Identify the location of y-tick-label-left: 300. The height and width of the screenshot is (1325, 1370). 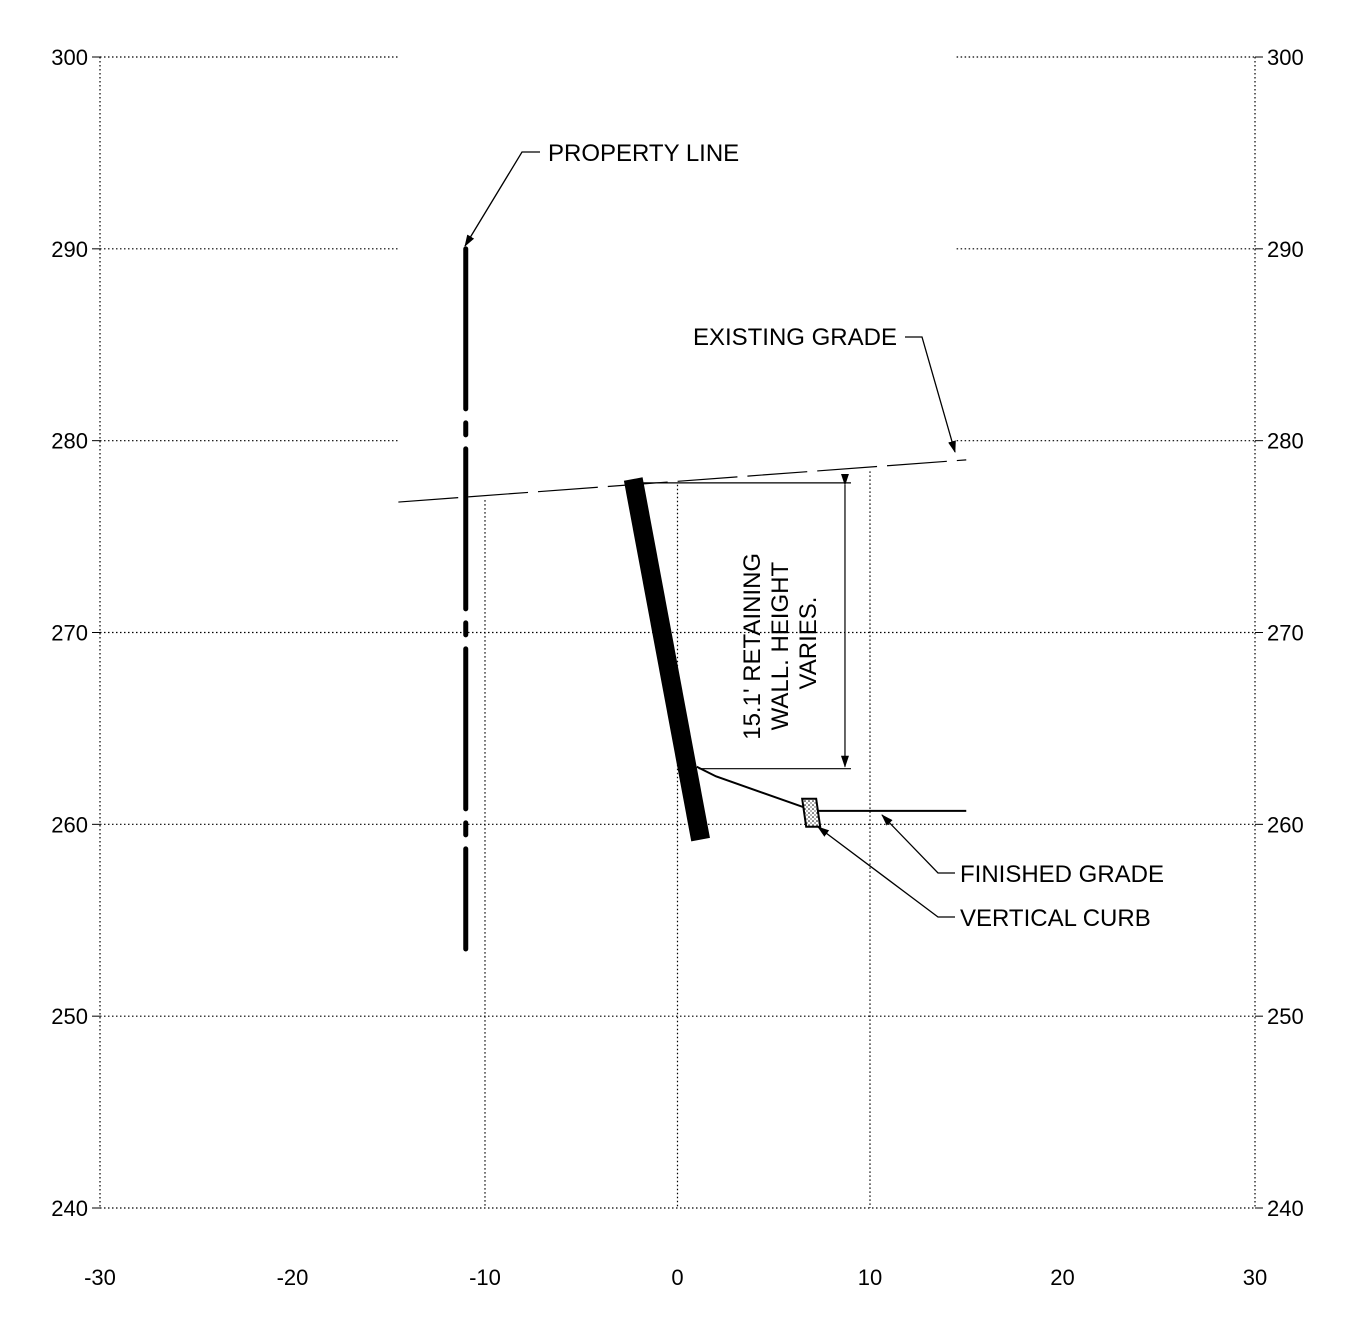
(69, 57).